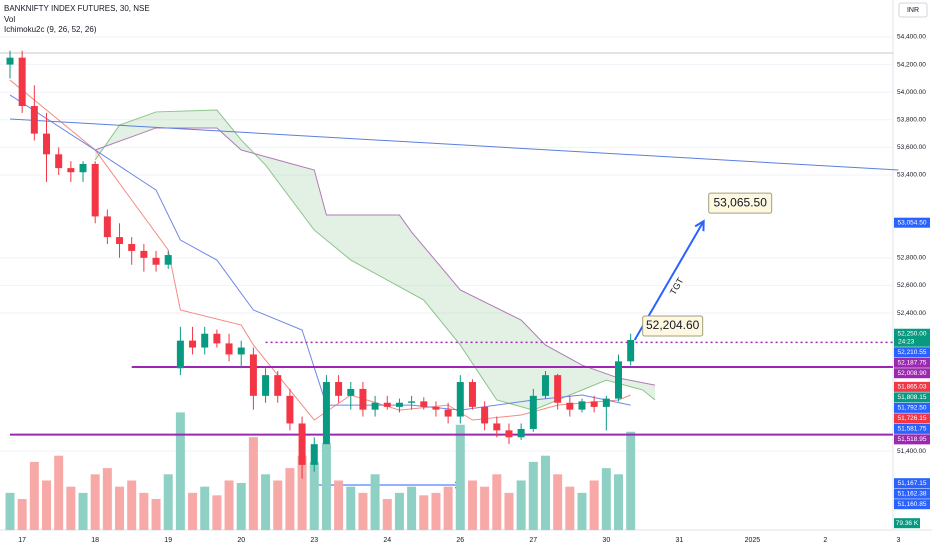 This screenshot has height=555, width=932. I want to click on y-tick-label: 51,400.00, so click(911, 451).